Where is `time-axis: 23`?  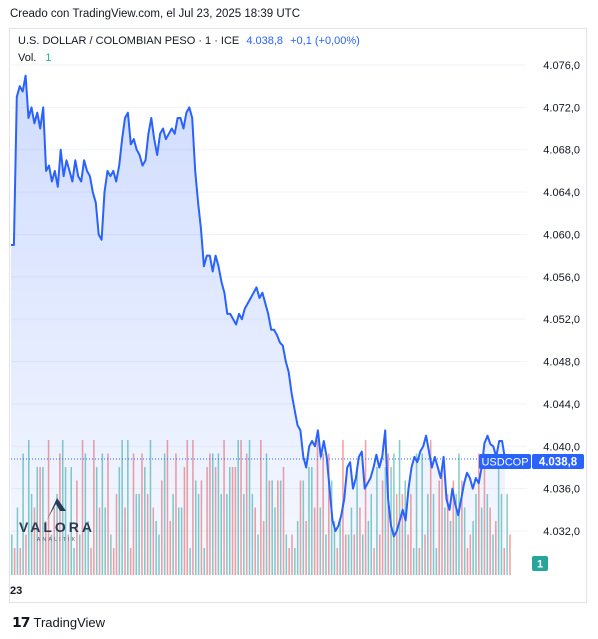 time-axis: 23 is located at coordinates (16, 591).